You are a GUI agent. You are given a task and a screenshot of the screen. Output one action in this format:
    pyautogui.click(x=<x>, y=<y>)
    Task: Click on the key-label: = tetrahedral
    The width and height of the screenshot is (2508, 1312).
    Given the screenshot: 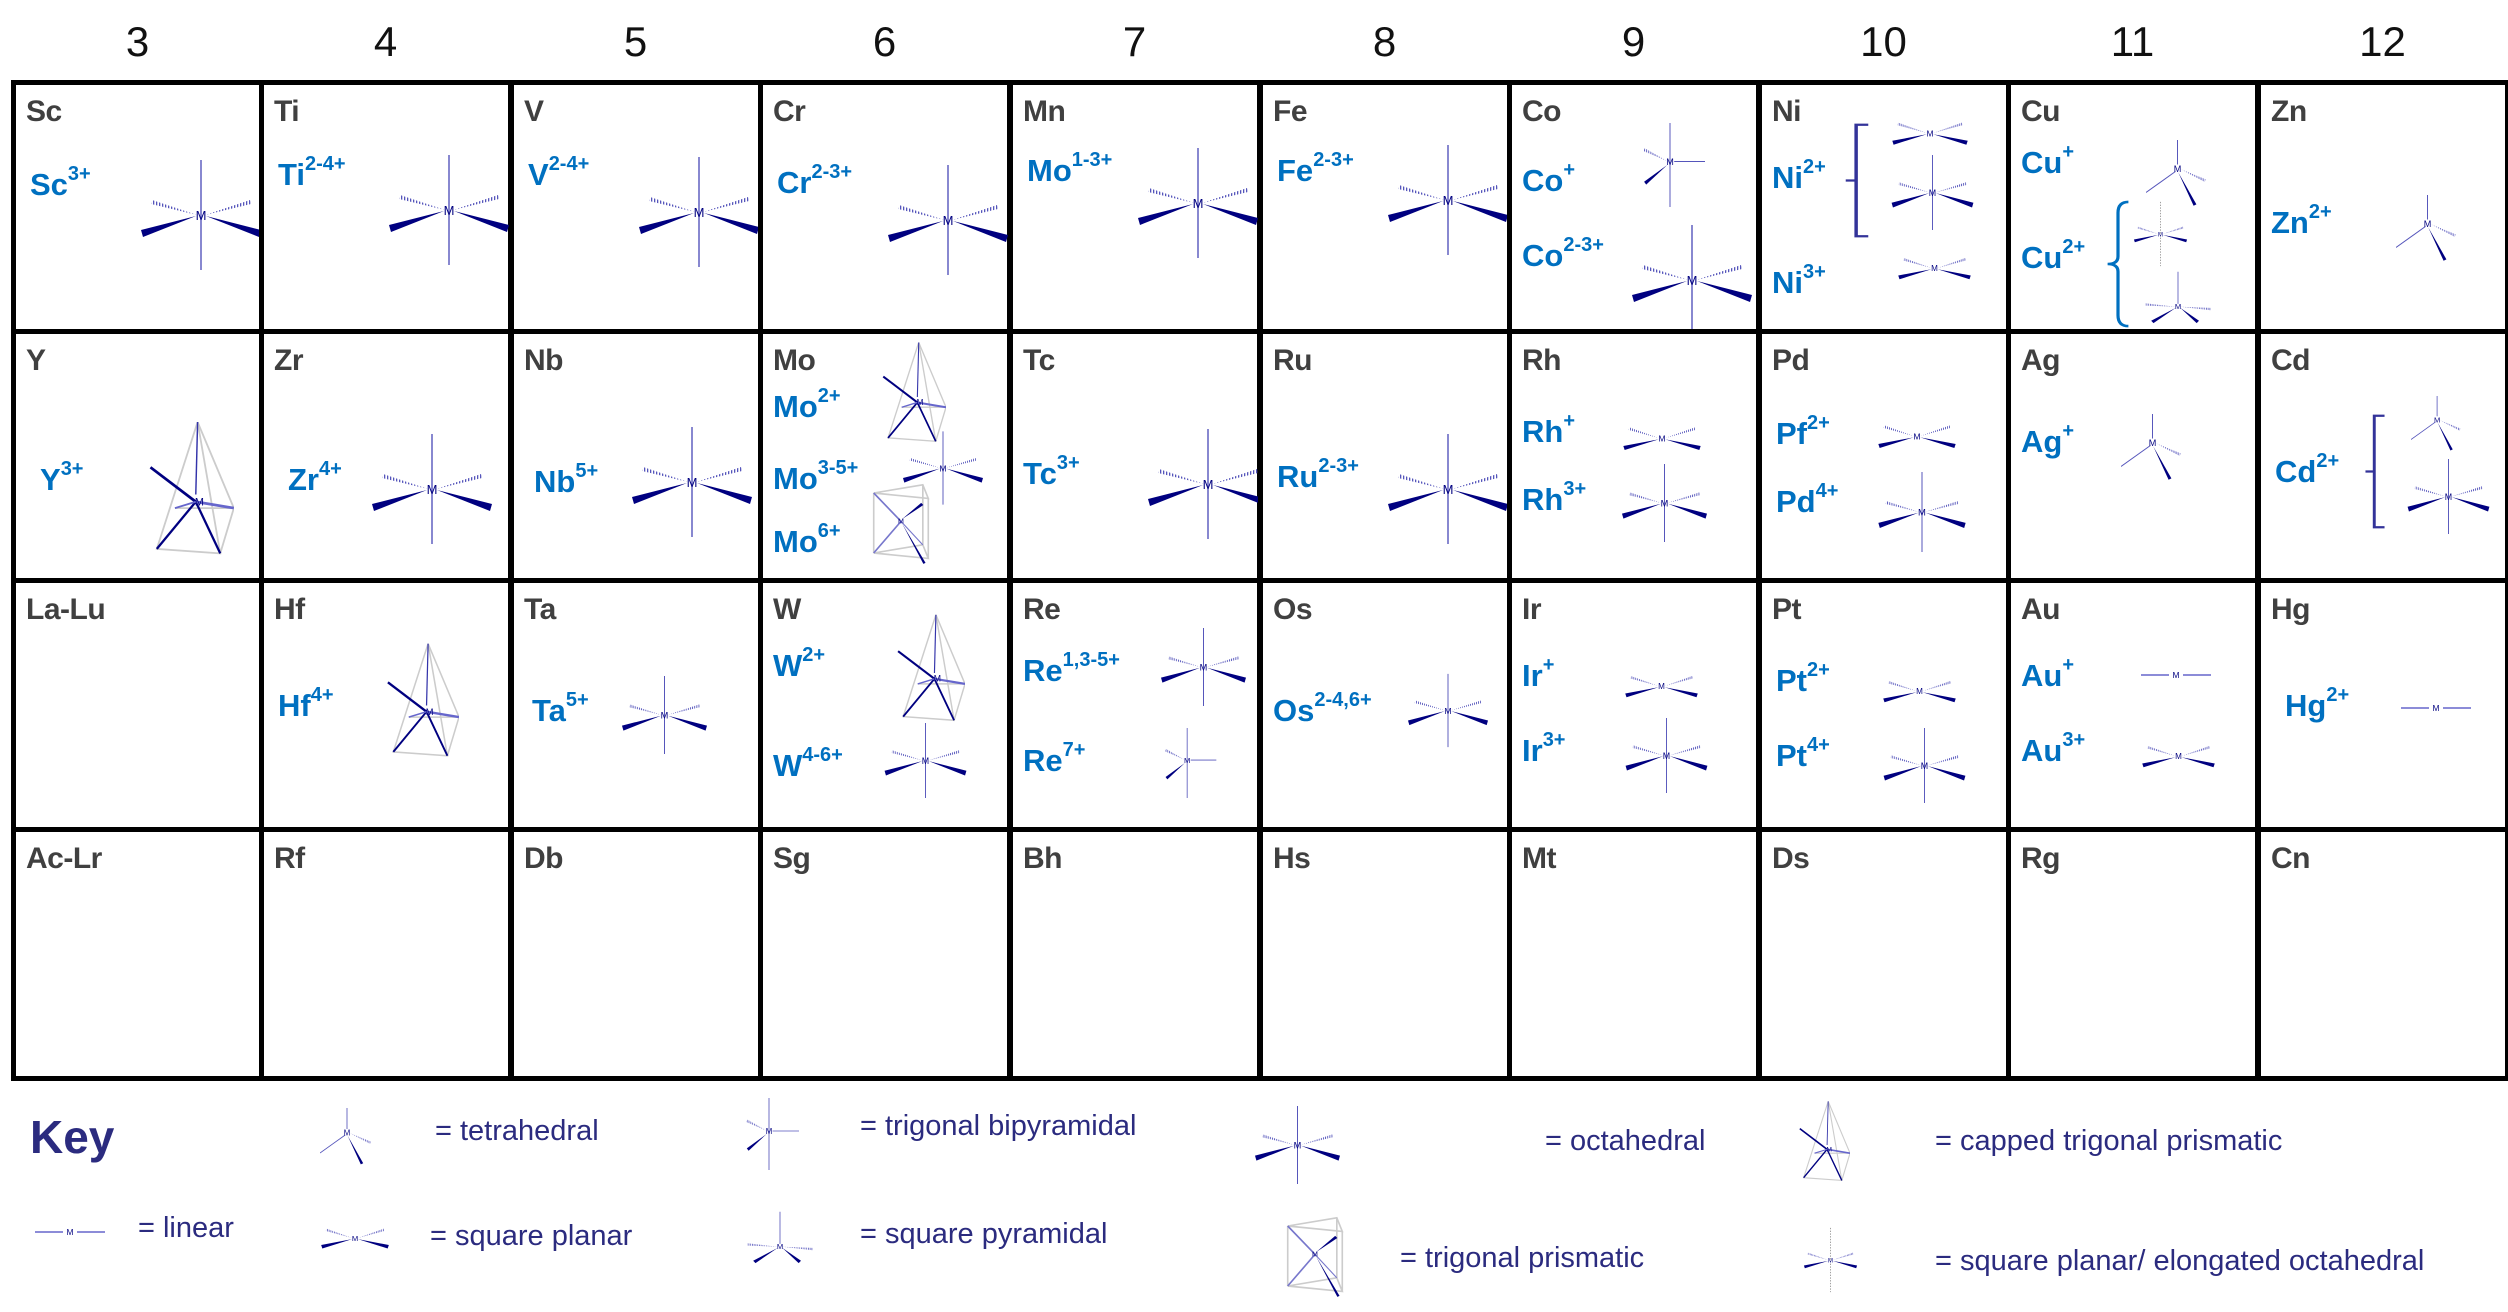 What is the action you would take?
    pyautogui.click(x=517, y=1131)
    